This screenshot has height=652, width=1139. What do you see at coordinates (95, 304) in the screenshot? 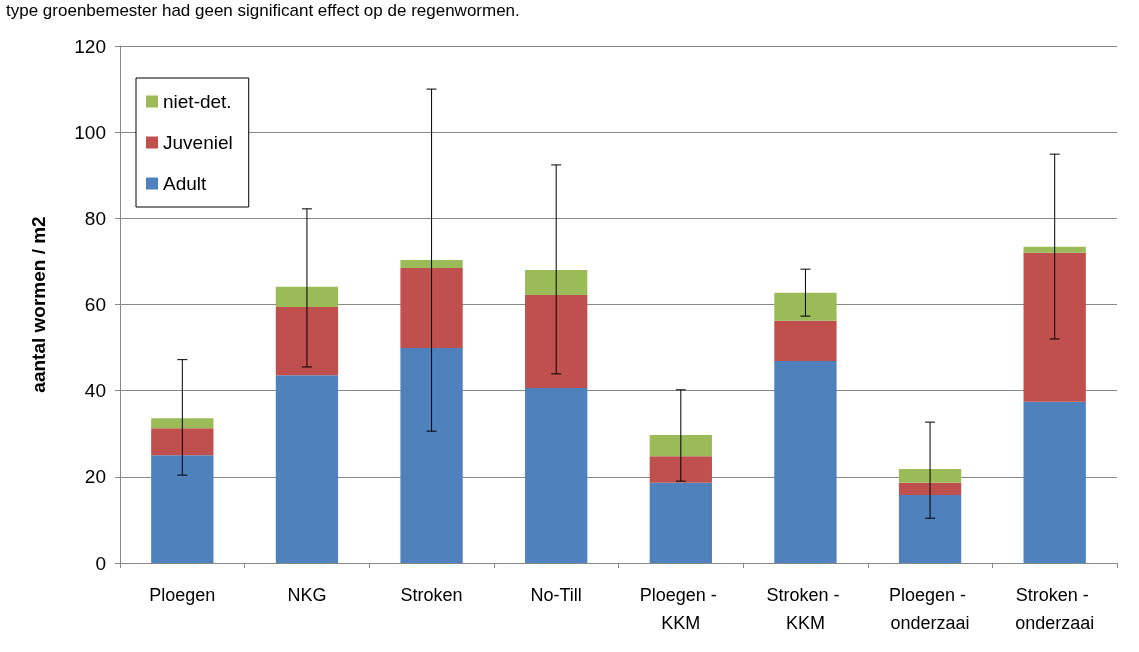
I see `y-tick-label: 60` at bounding box center [95, 304].